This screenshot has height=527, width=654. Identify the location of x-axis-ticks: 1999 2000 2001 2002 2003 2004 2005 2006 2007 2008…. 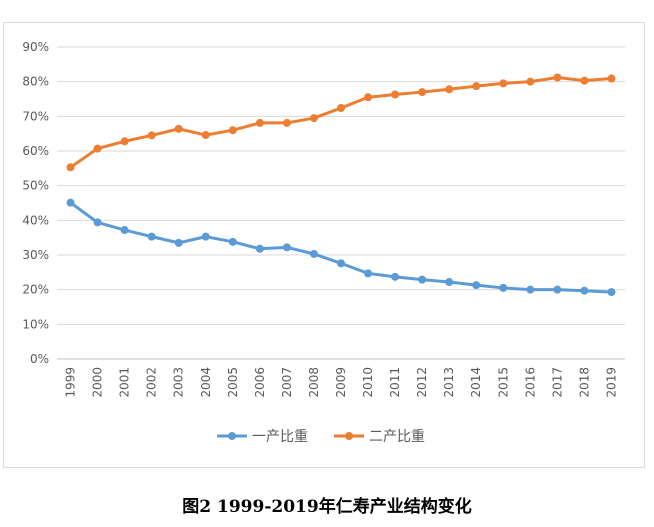
(341, 382).